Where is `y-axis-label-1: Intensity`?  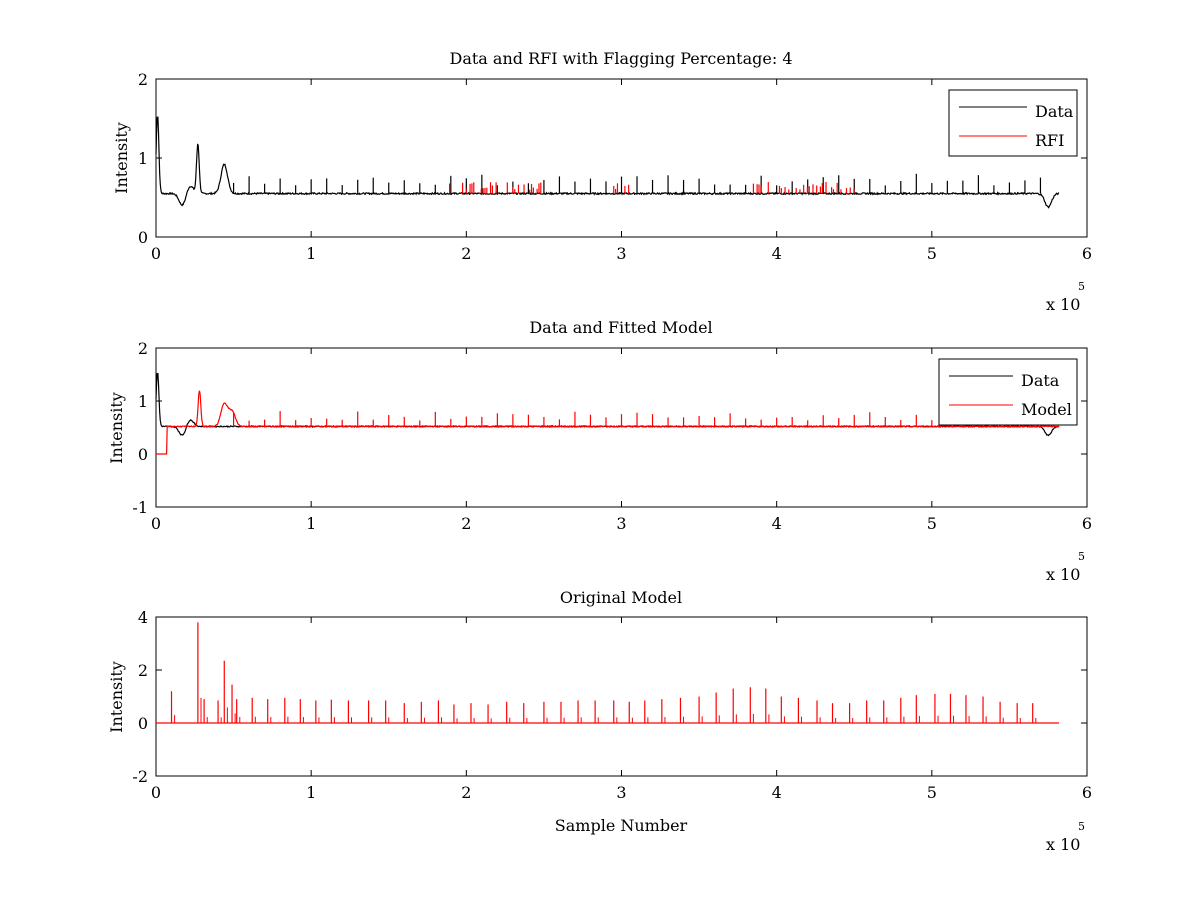 y-axis-label-1: Intensity is located at coordinates (121, 158).